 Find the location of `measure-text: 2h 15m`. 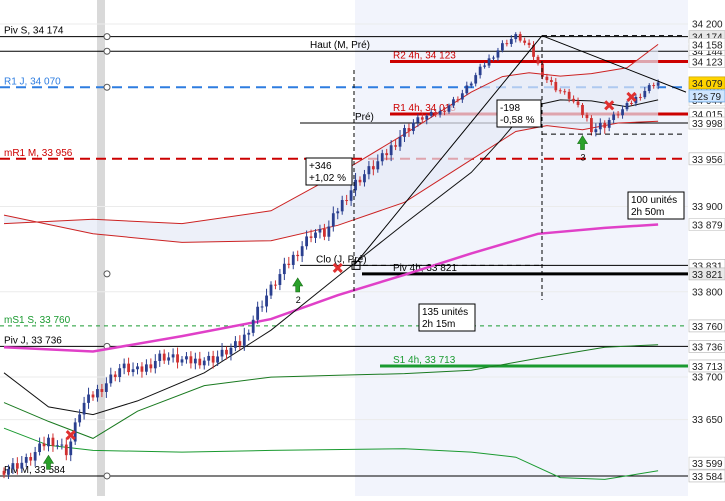

measure-text: 2h 15m is located at coordinates (438, 324).